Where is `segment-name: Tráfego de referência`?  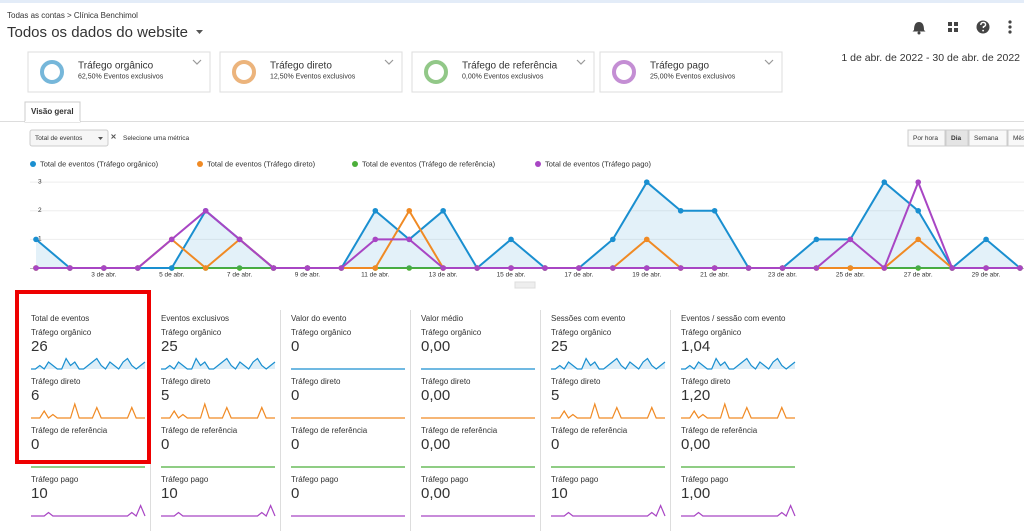
segment-name: Tráfego de referência is located at coordinates (510, 66).